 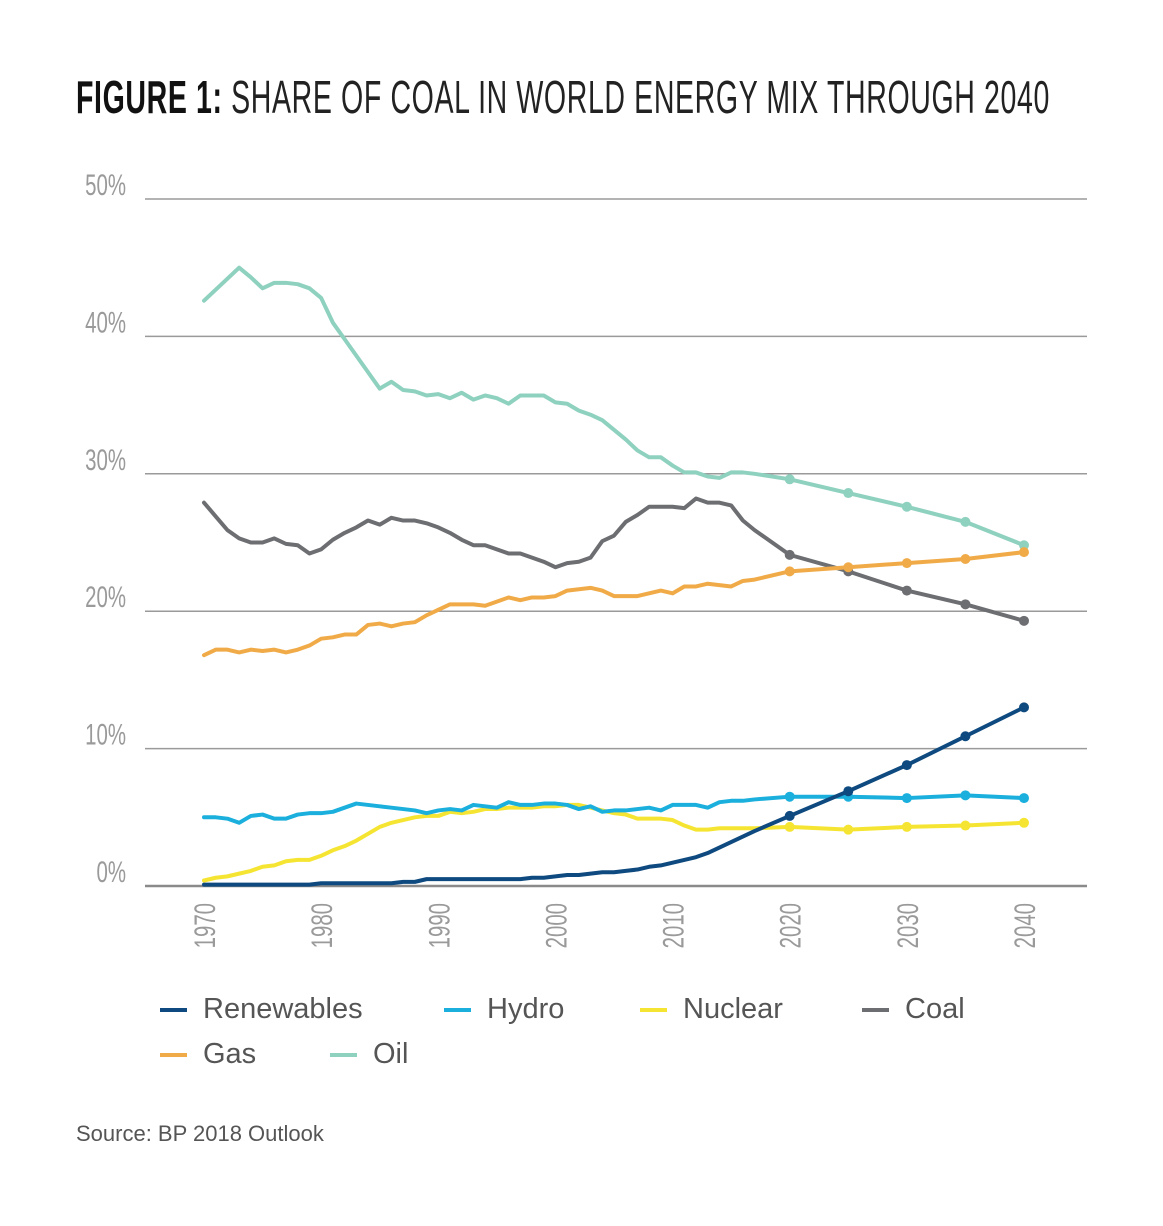 What do you see at coordinates (674, 925) in the screenshot?
I see `x-tick-label: 2010` at bounding box center [674, 925].